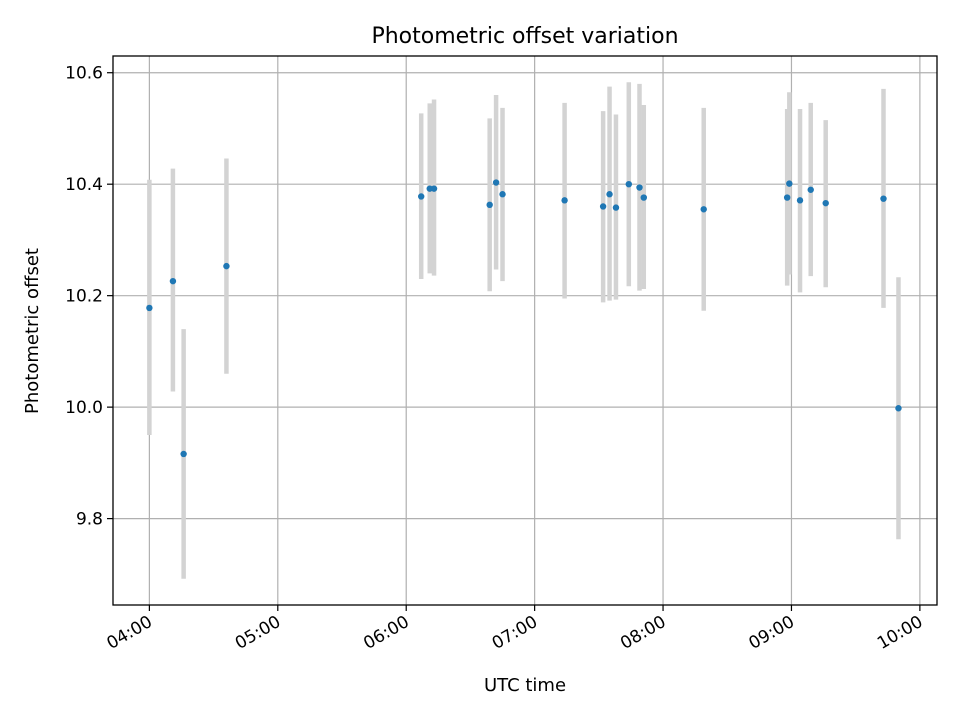  I want to click on y-tick-label: 10.6, so click(84, 74).